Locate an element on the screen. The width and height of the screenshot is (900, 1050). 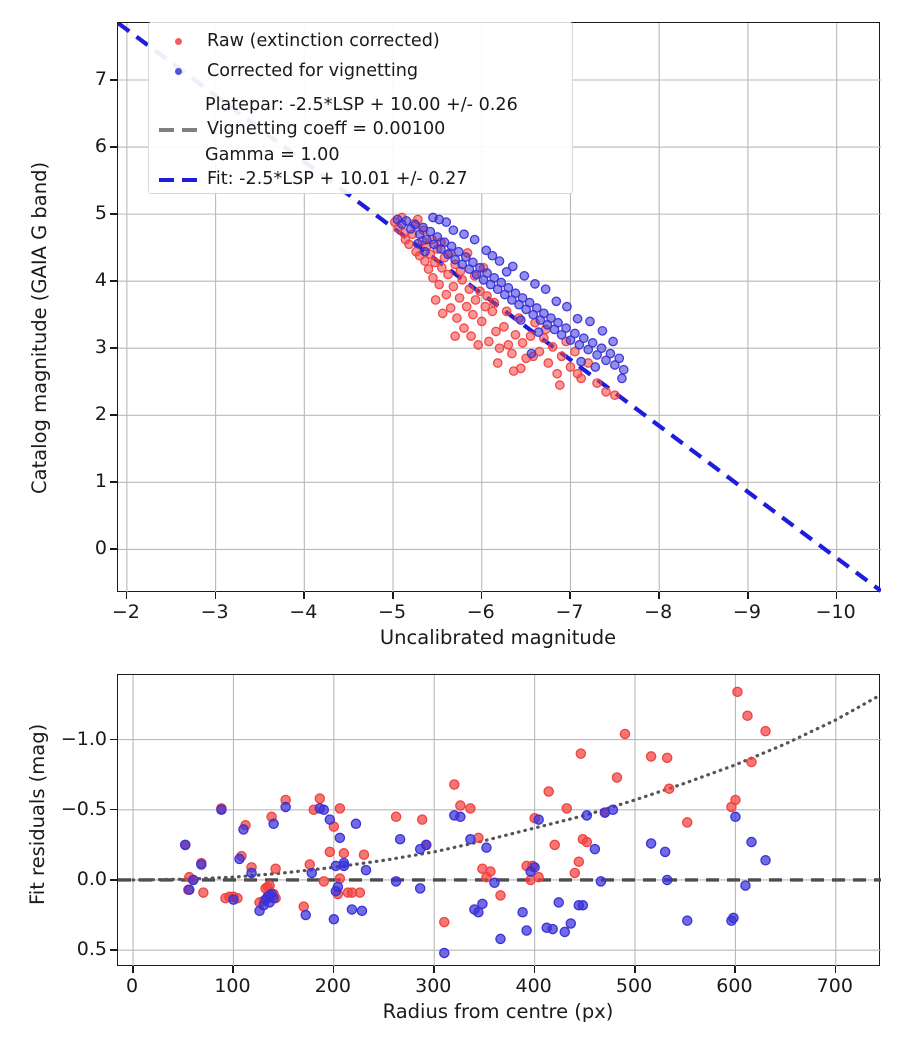
calibration-y-axis-title: Catalog magnitude (GAIA G band) is located at coordinates (39, 327).